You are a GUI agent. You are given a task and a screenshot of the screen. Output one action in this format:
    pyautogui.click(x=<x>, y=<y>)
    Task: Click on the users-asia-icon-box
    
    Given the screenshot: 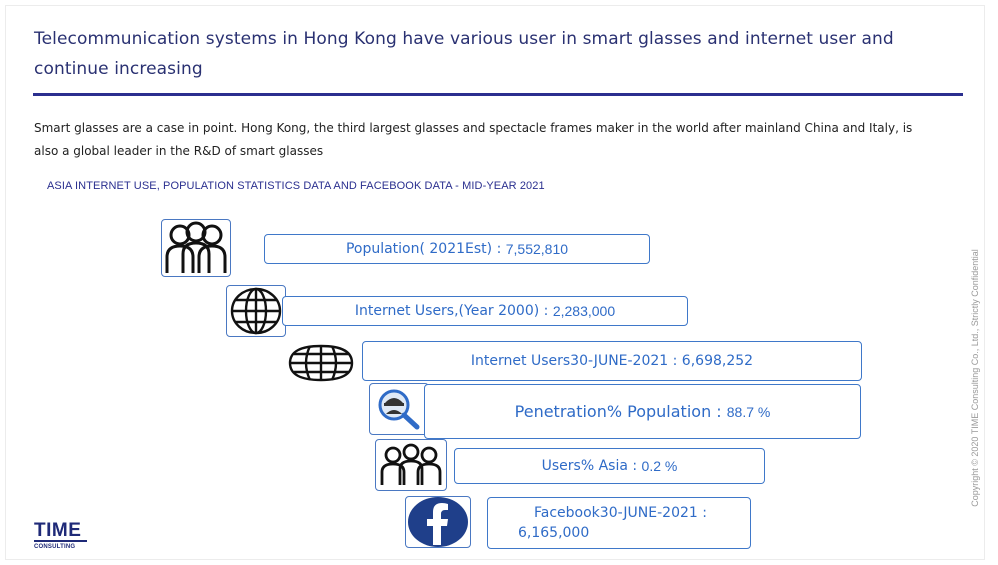 What is the action you would take?
    pyautogui.click(x=411, y=465)
    